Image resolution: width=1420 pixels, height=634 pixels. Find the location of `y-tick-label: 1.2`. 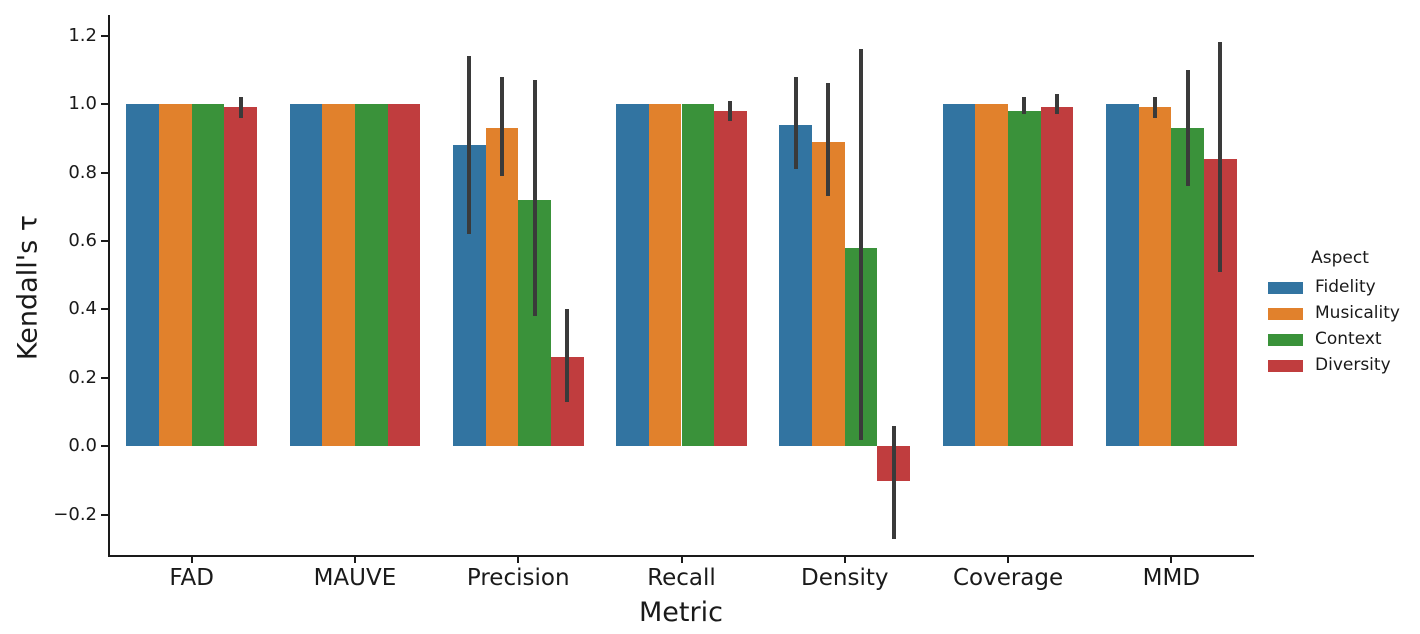

y-tick-label: 1.2 is located at coordinates (82, 35).